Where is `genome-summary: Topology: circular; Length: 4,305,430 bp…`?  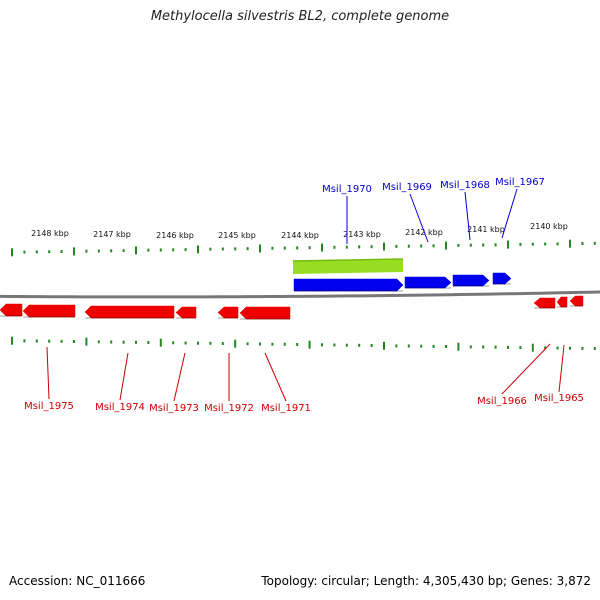
genome-summary: Topology: circular; Length: 4,305,430 bp… is located at coordinates (426, 581).